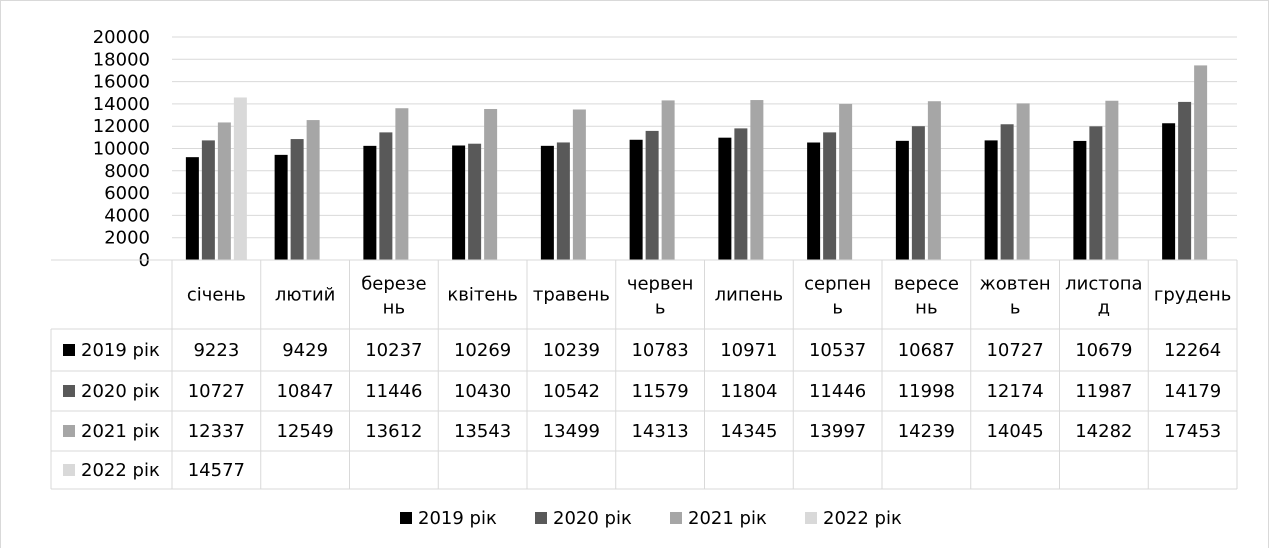 This screenshot has width=1269, height=549. Describe the element at coordinates (926, 284) in the screenshot. I see `category-label: вересе` at that location.